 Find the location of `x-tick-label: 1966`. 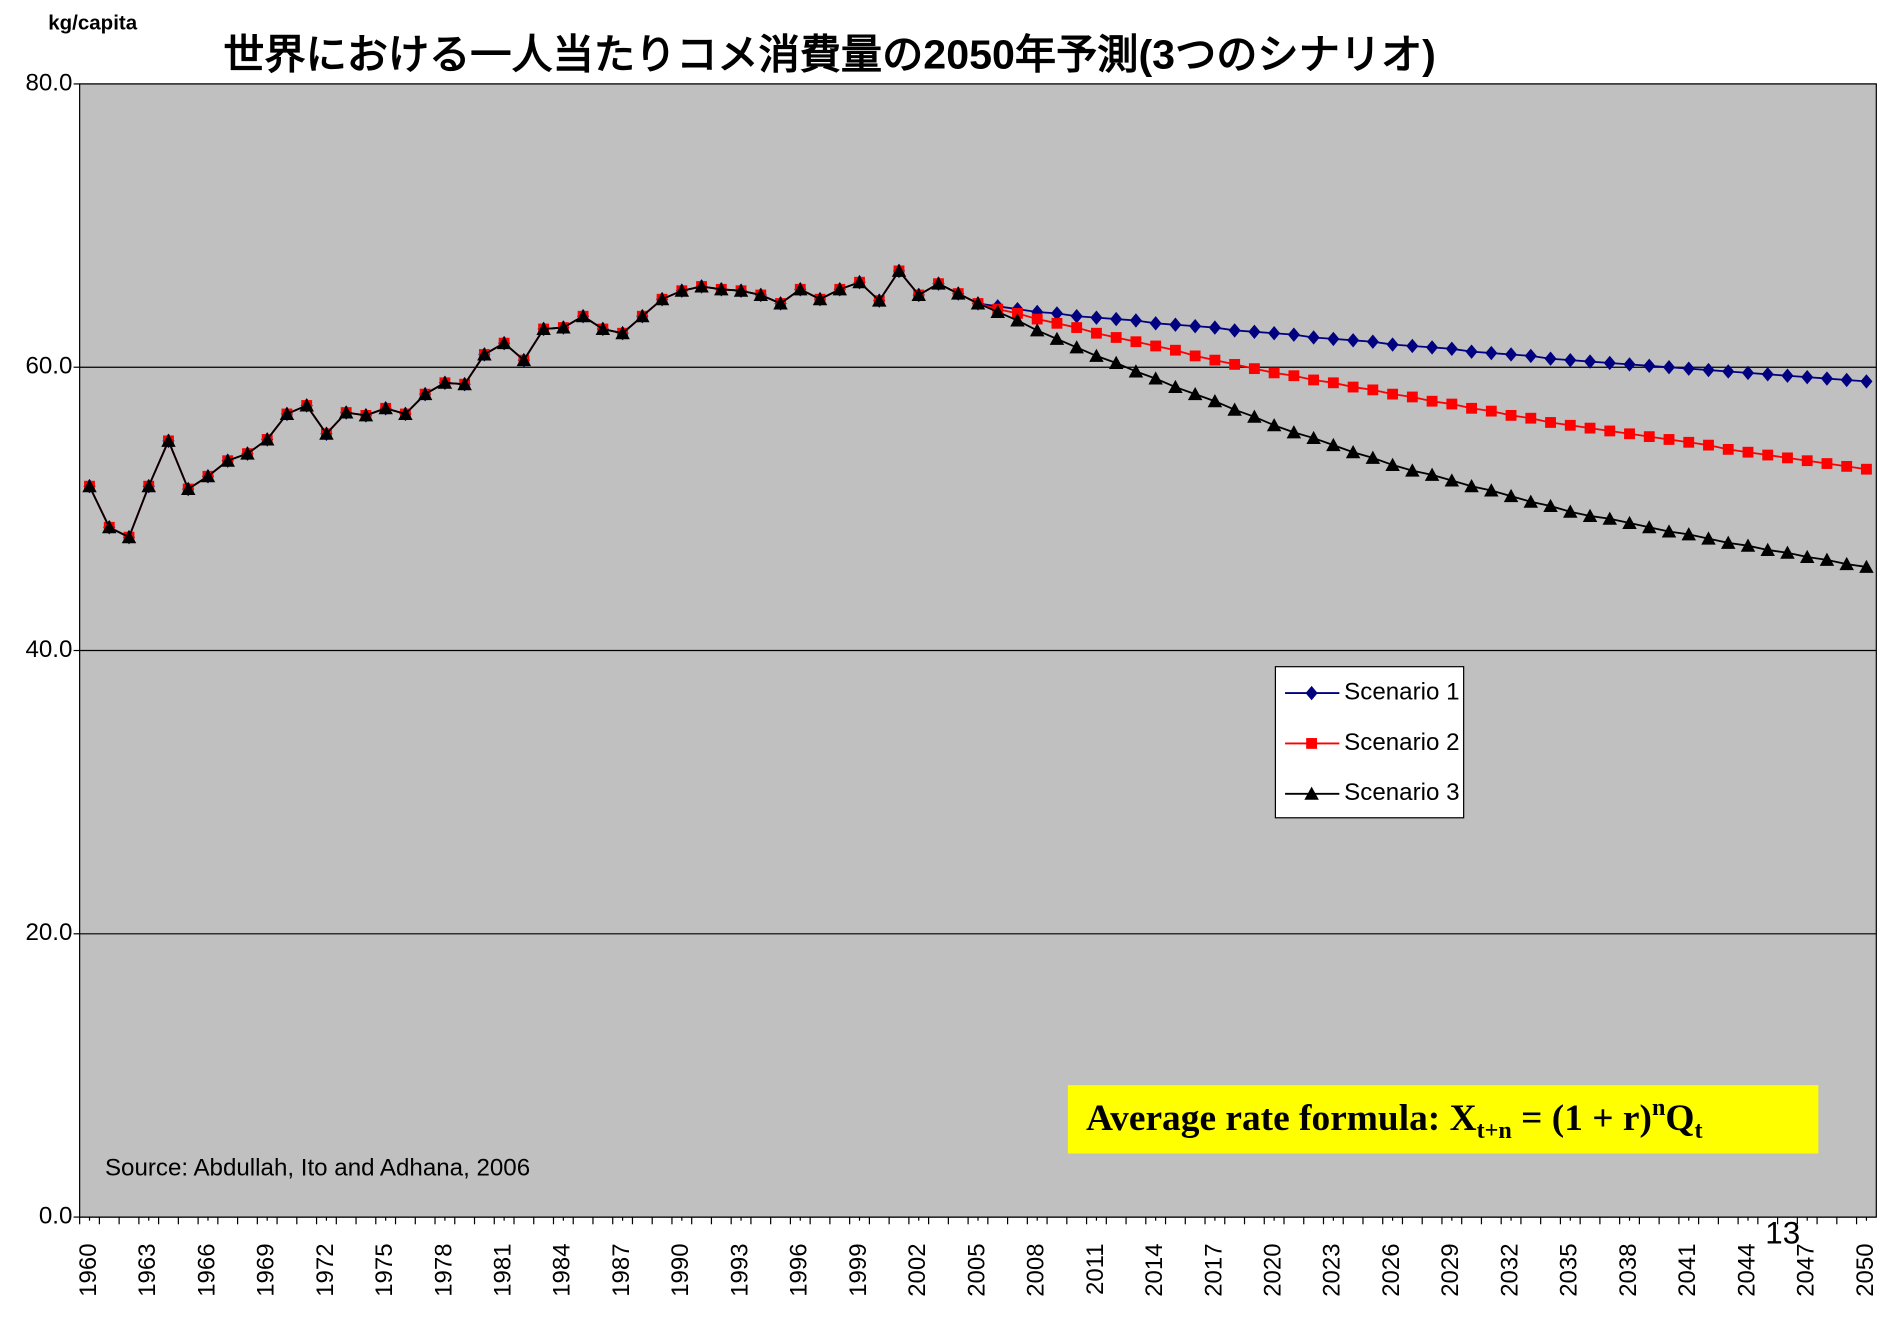

x-tick-label: 1966 is located at coordinates (206, 1269).